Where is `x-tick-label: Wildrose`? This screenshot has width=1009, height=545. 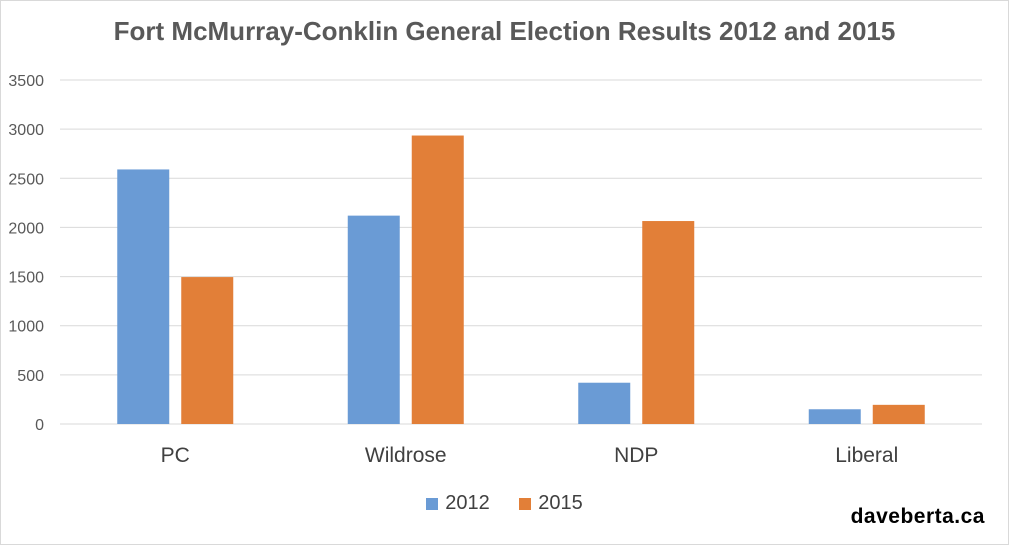 x-tick-label: Wildrose is located at coordinates (406, 455).